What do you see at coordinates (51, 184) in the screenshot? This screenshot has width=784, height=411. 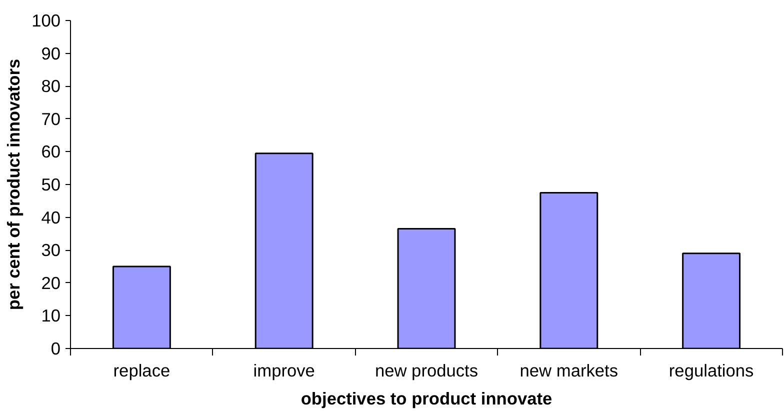 I see `y-tick-label: 50` at bounding box center [51, 184].